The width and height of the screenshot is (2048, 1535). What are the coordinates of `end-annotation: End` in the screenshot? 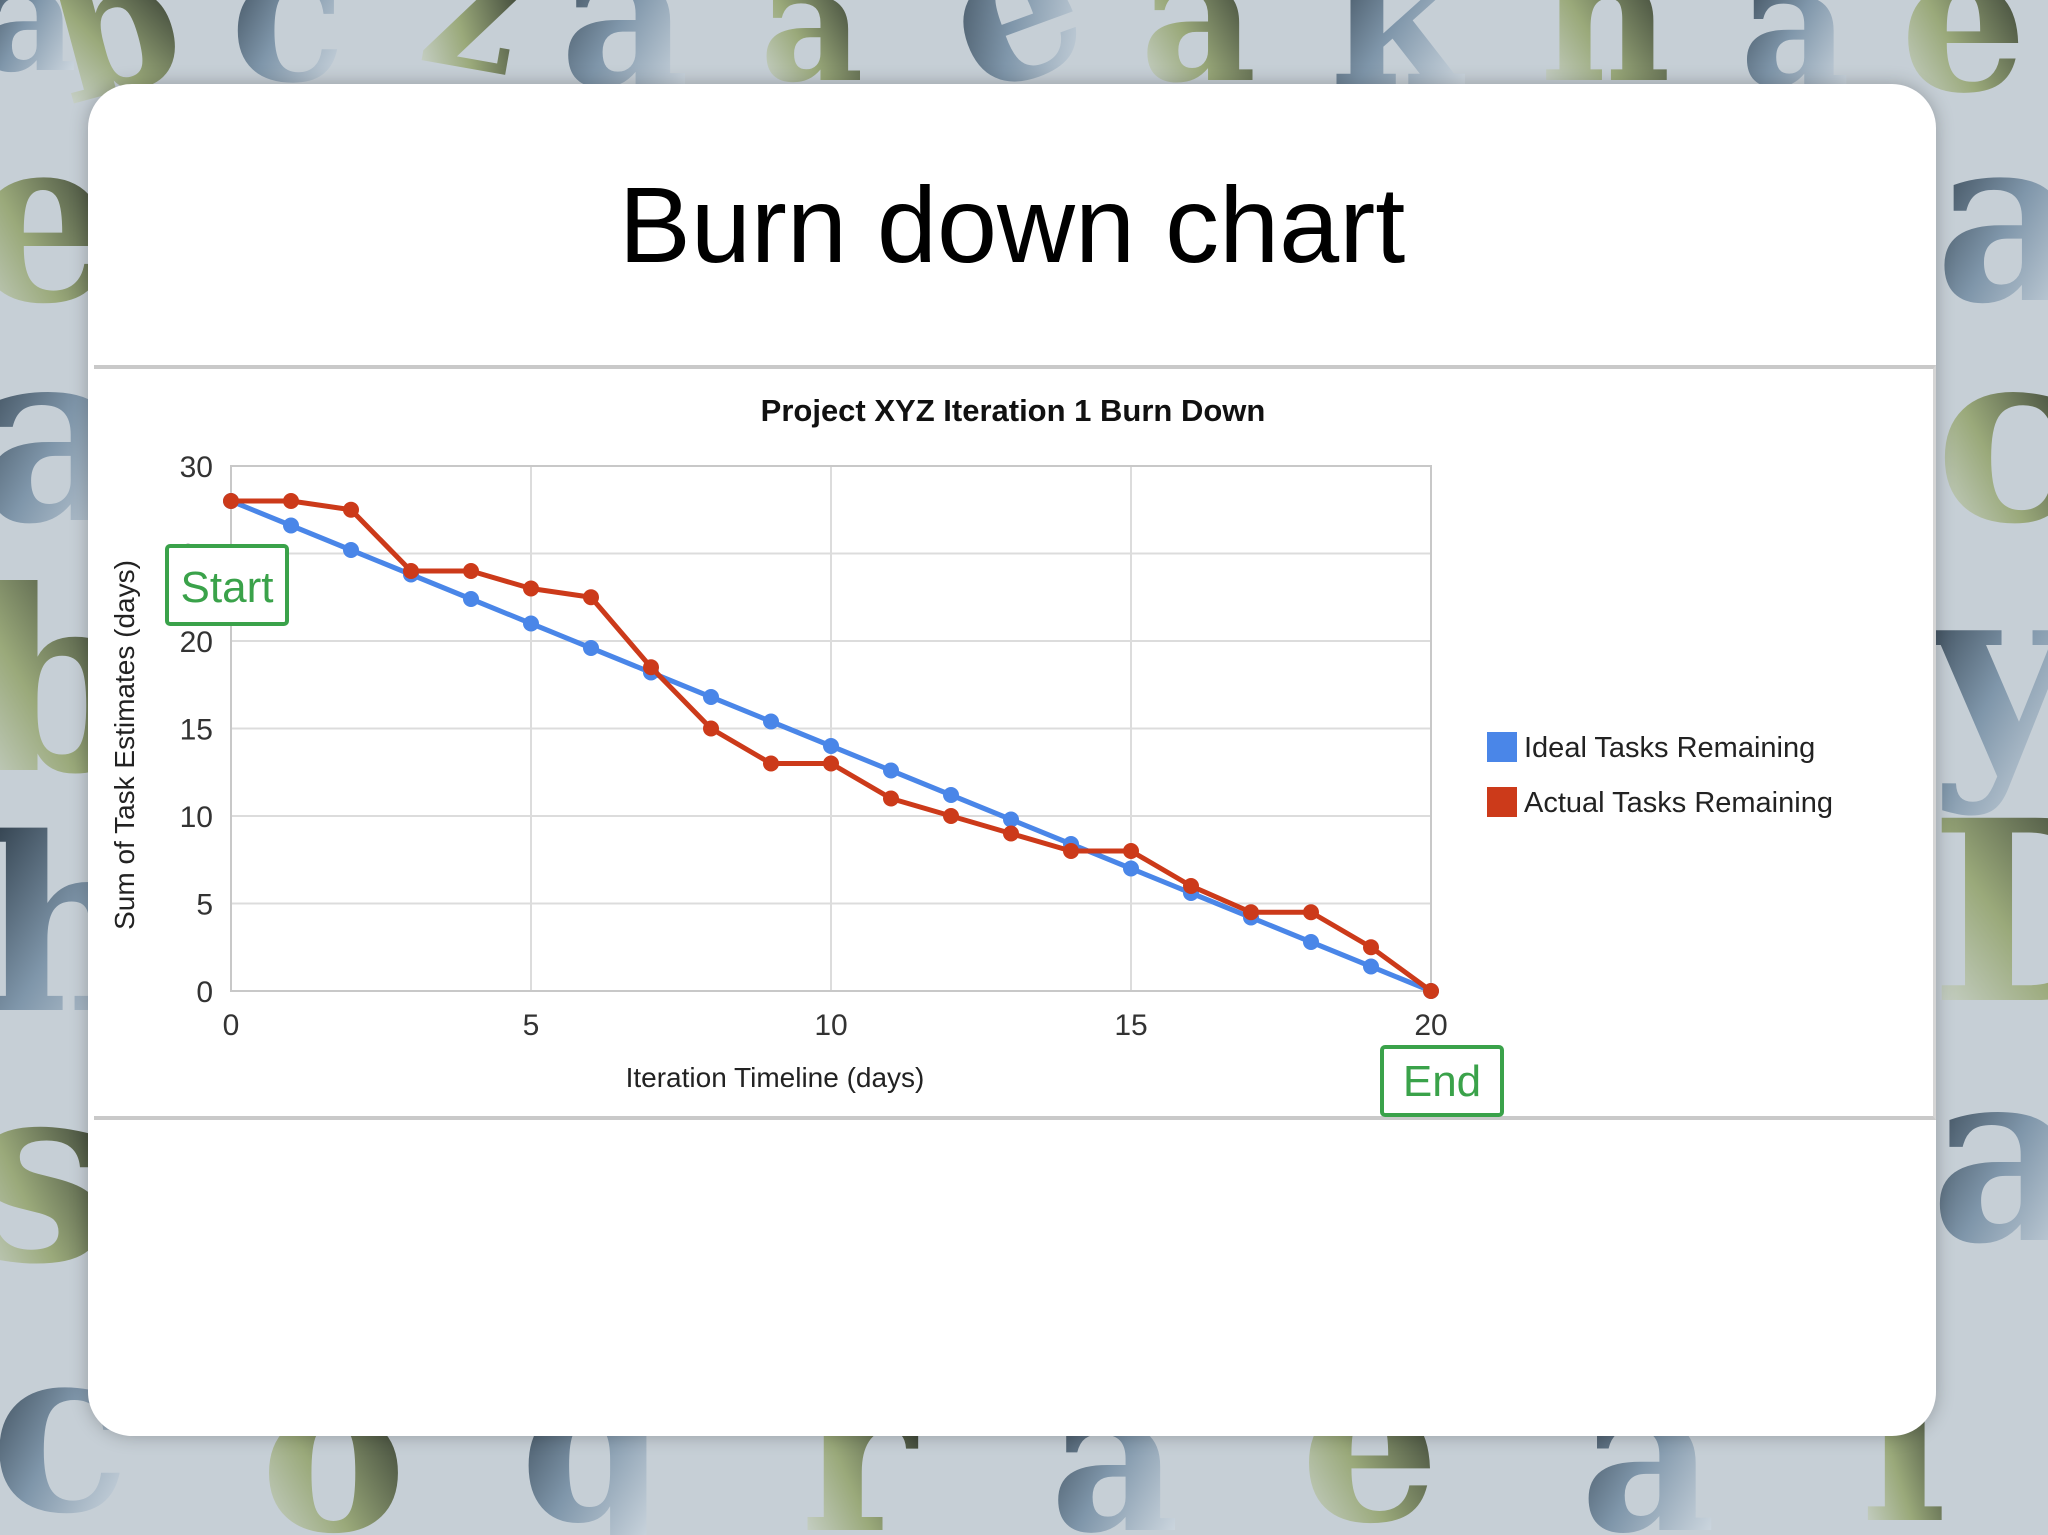 It's located at (1442, 1081).